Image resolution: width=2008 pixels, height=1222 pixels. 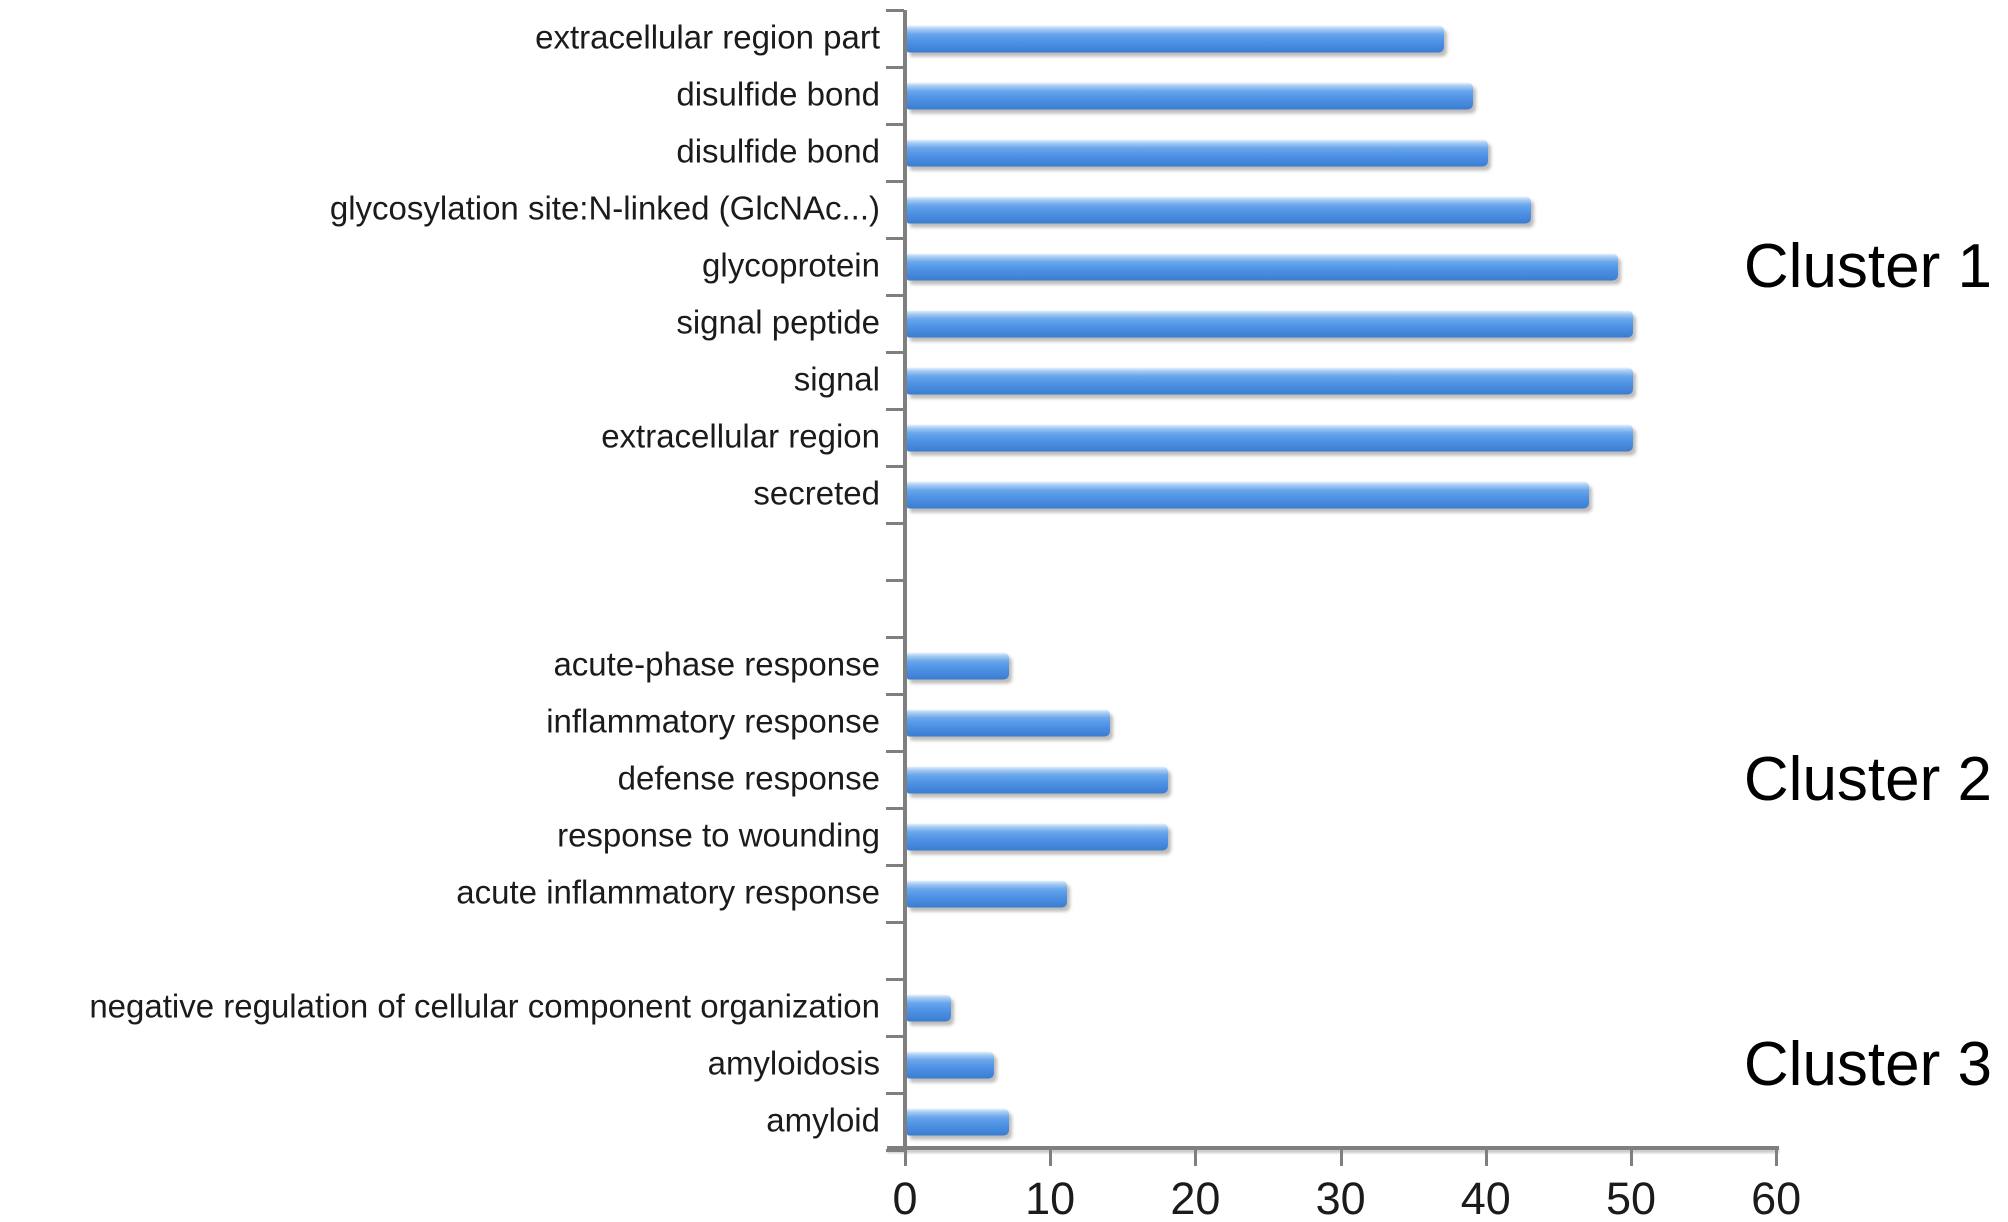 I want to click on x-tick-label: 60, so click(x=1776, y=1197).